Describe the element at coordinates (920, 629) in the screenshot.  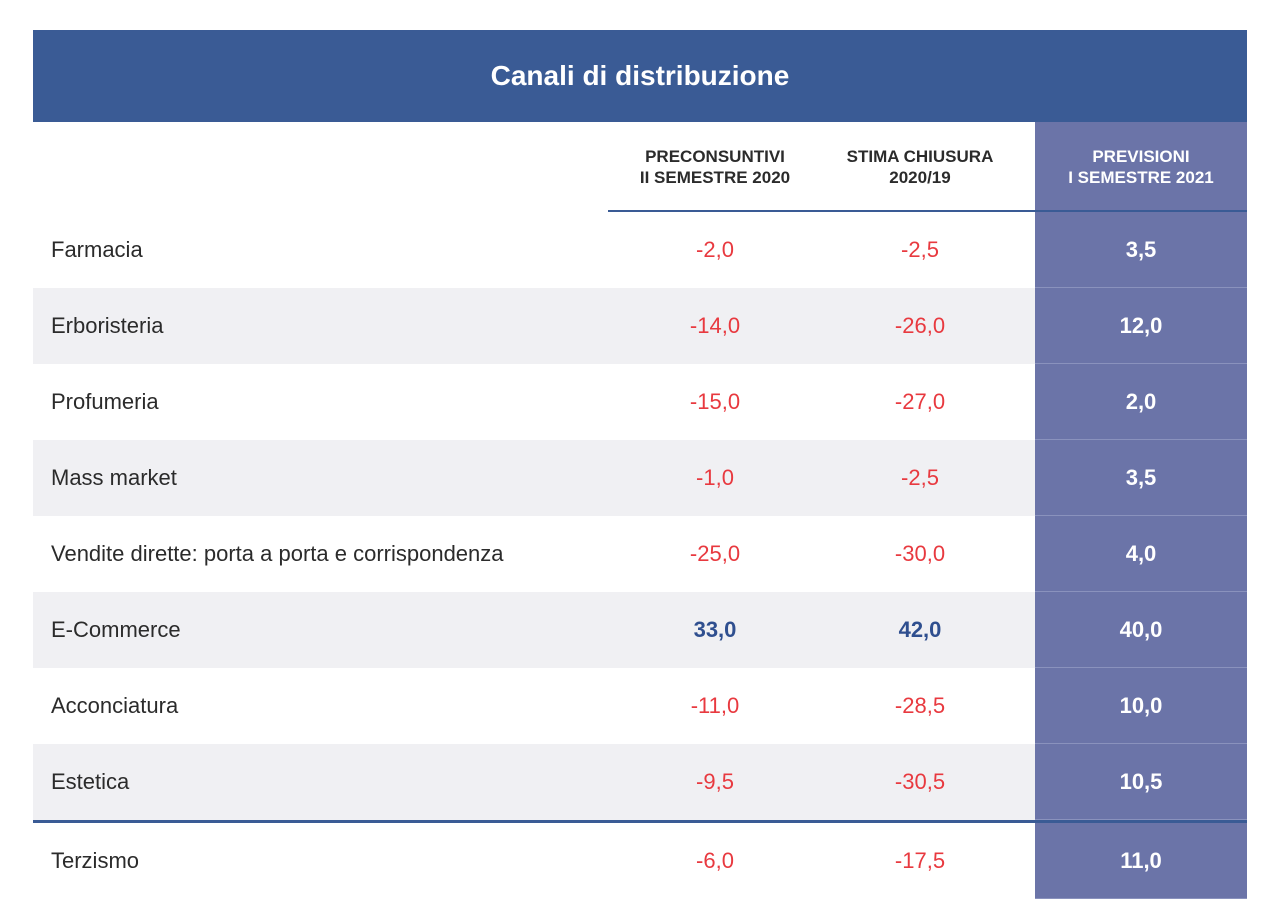
I see `stima-chiusura-value: 42,0` at that location.